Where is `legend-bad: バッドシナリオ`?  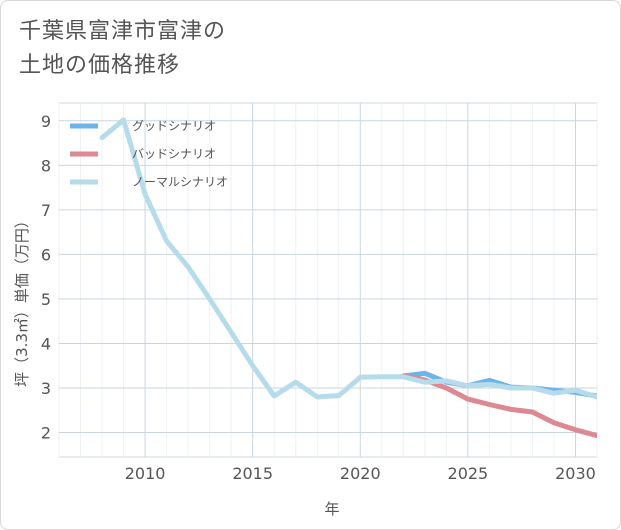
legend-bad: バッドシナリオ is located at coordinates (143, 154).